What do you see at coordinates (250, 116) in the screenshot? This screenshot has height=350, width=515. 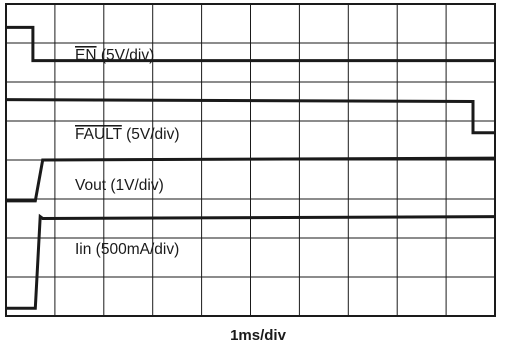 I see `trace-fault` at bounding box center [250, 116].